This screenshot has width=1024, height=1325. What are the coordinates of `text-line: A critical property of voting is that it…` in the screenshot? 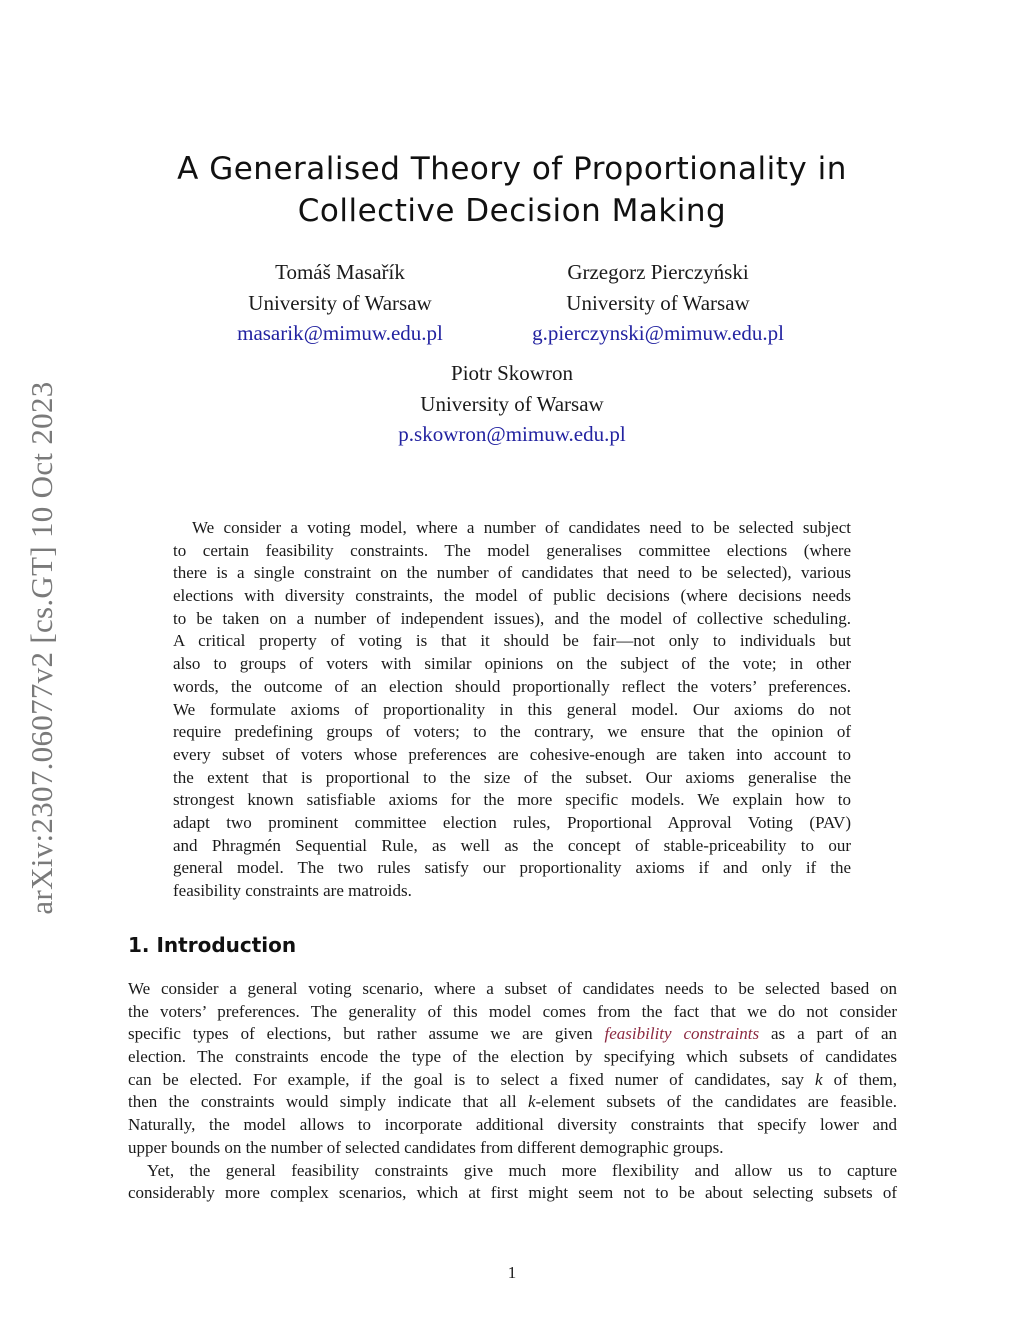 It's located at (512, 641).